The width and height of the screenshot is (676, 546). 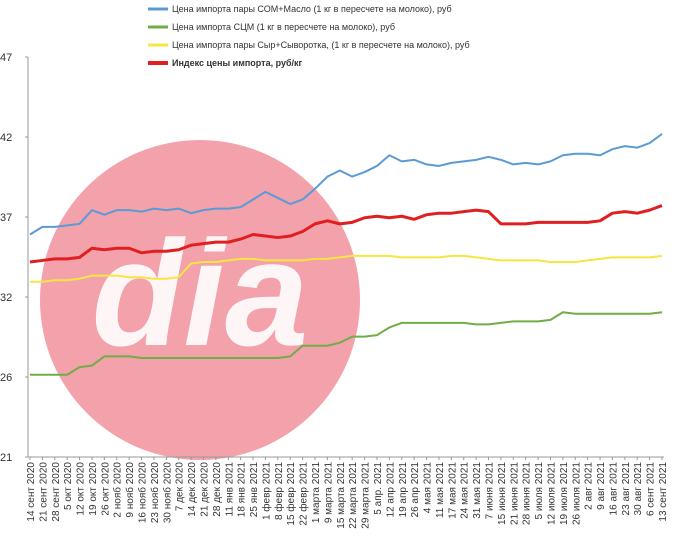 I want to click on y-tick-label: 32, so click(x=6, y=298).